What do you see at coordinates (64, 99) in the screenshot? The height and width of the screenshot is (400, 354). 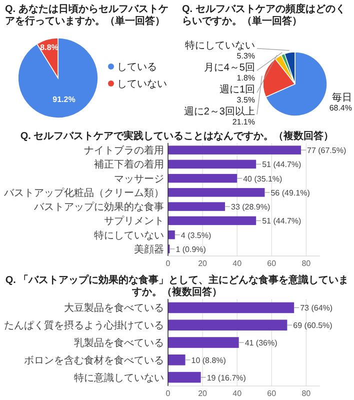 I see `data-label: 91.2%` at bounding box center [64, 99].